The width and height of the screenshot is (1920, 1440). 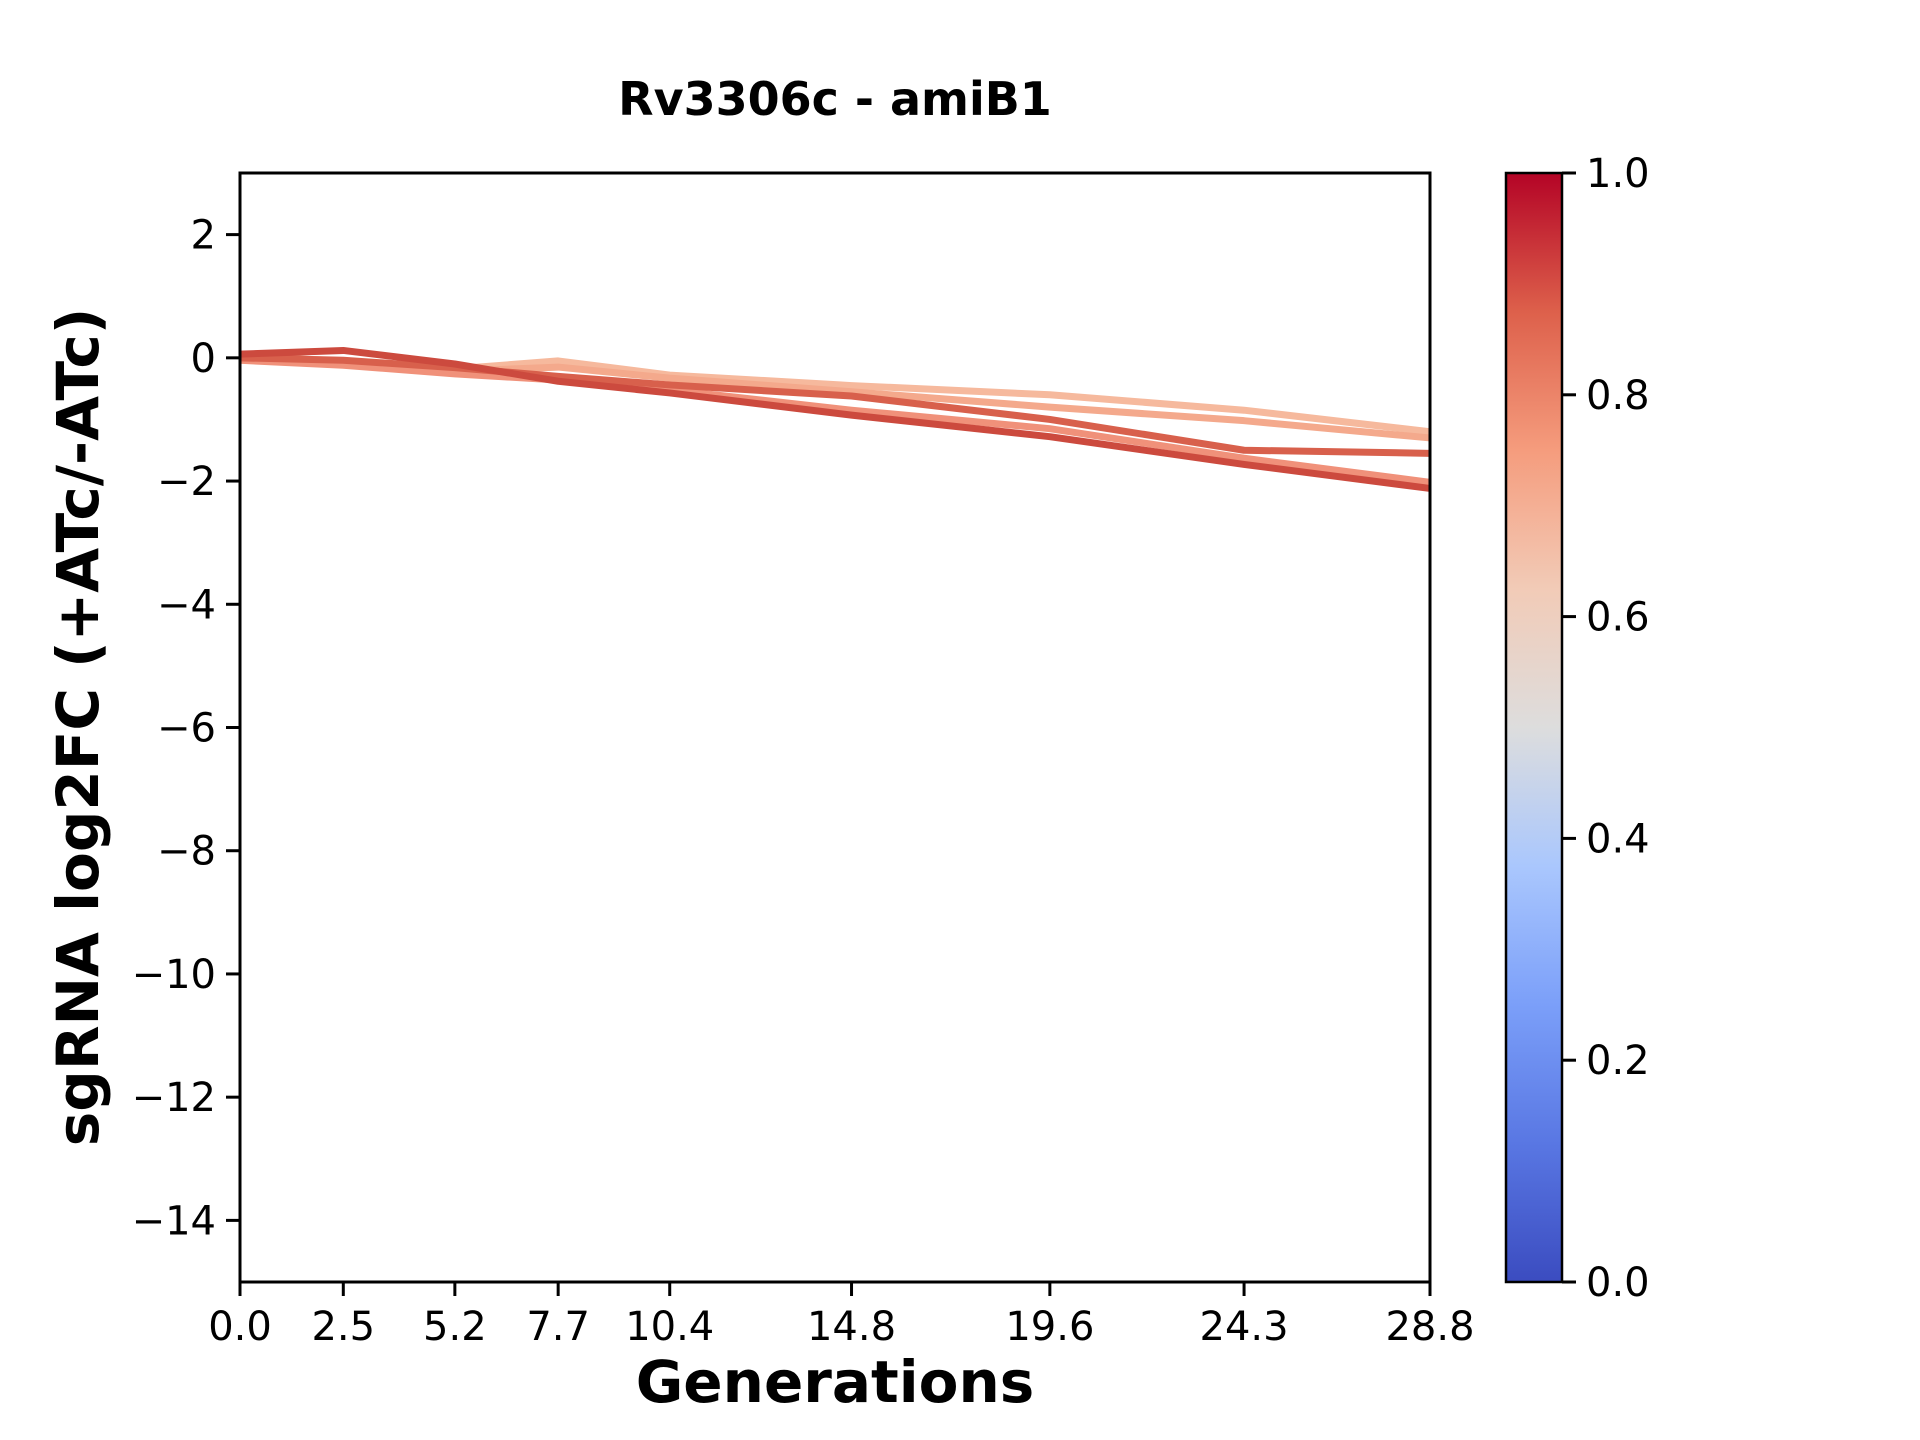 What do you see at coordinates (835, 1382) in the screenshot?
I see `x-axis-label: Generations` at bounding box center [835, 1382].